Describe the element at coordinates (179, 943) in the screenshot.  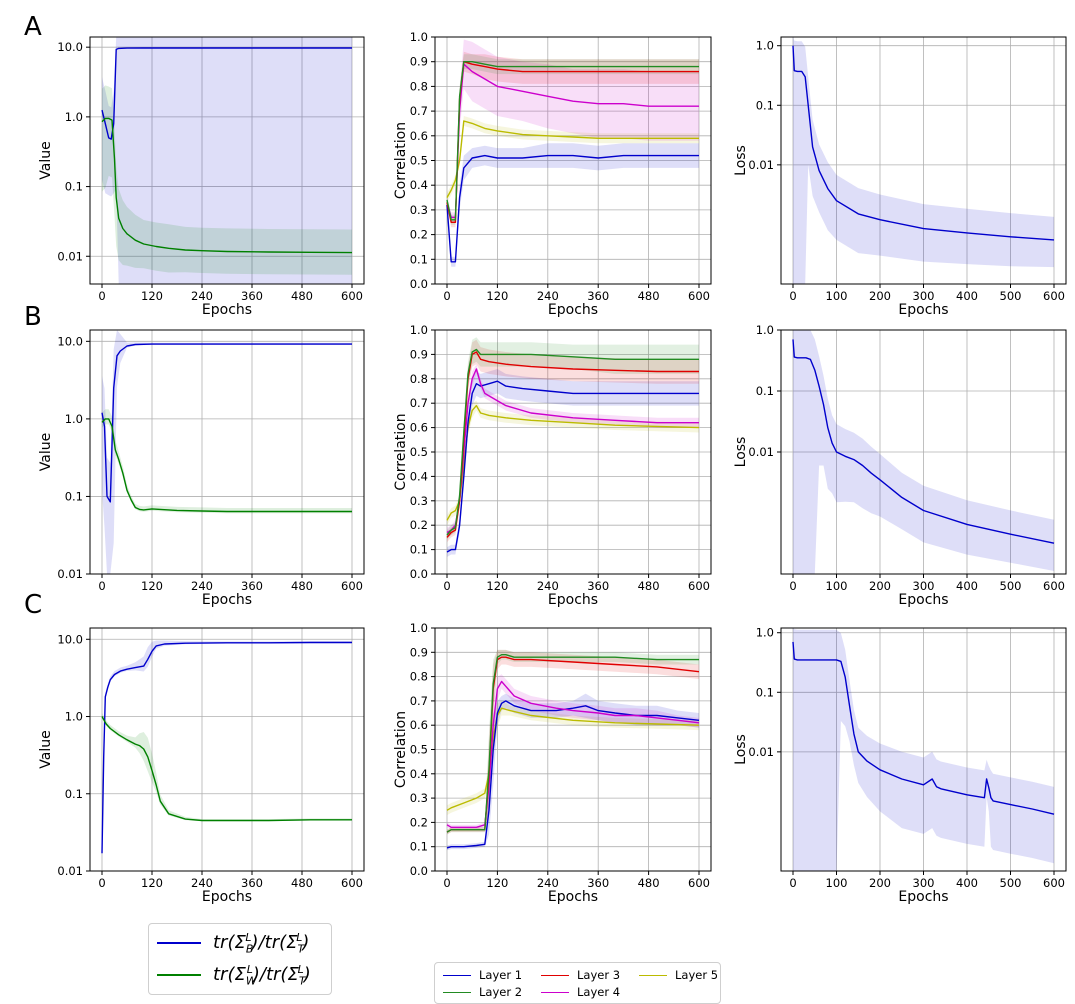
I see `between-class-line-swatch` at that location.